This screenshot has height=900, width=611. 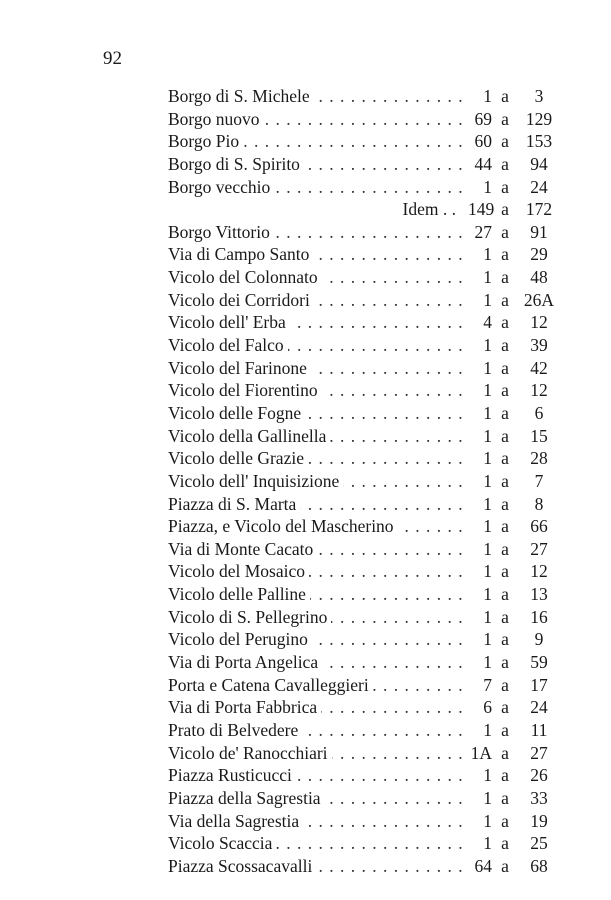 What do you see at coordinates (539, 231) in the screenshot?
I see `number-to: 91` at bounding box center [539, 231].